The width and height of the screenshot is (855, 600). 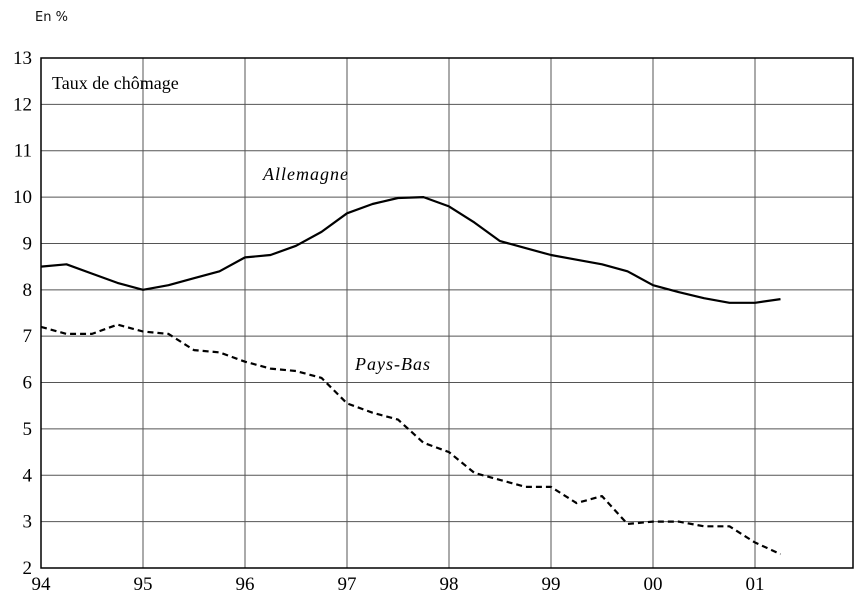 I want to click on x-tick-labels: 94 95 96 97 98 99 00 01, so click(x=398, y=584).